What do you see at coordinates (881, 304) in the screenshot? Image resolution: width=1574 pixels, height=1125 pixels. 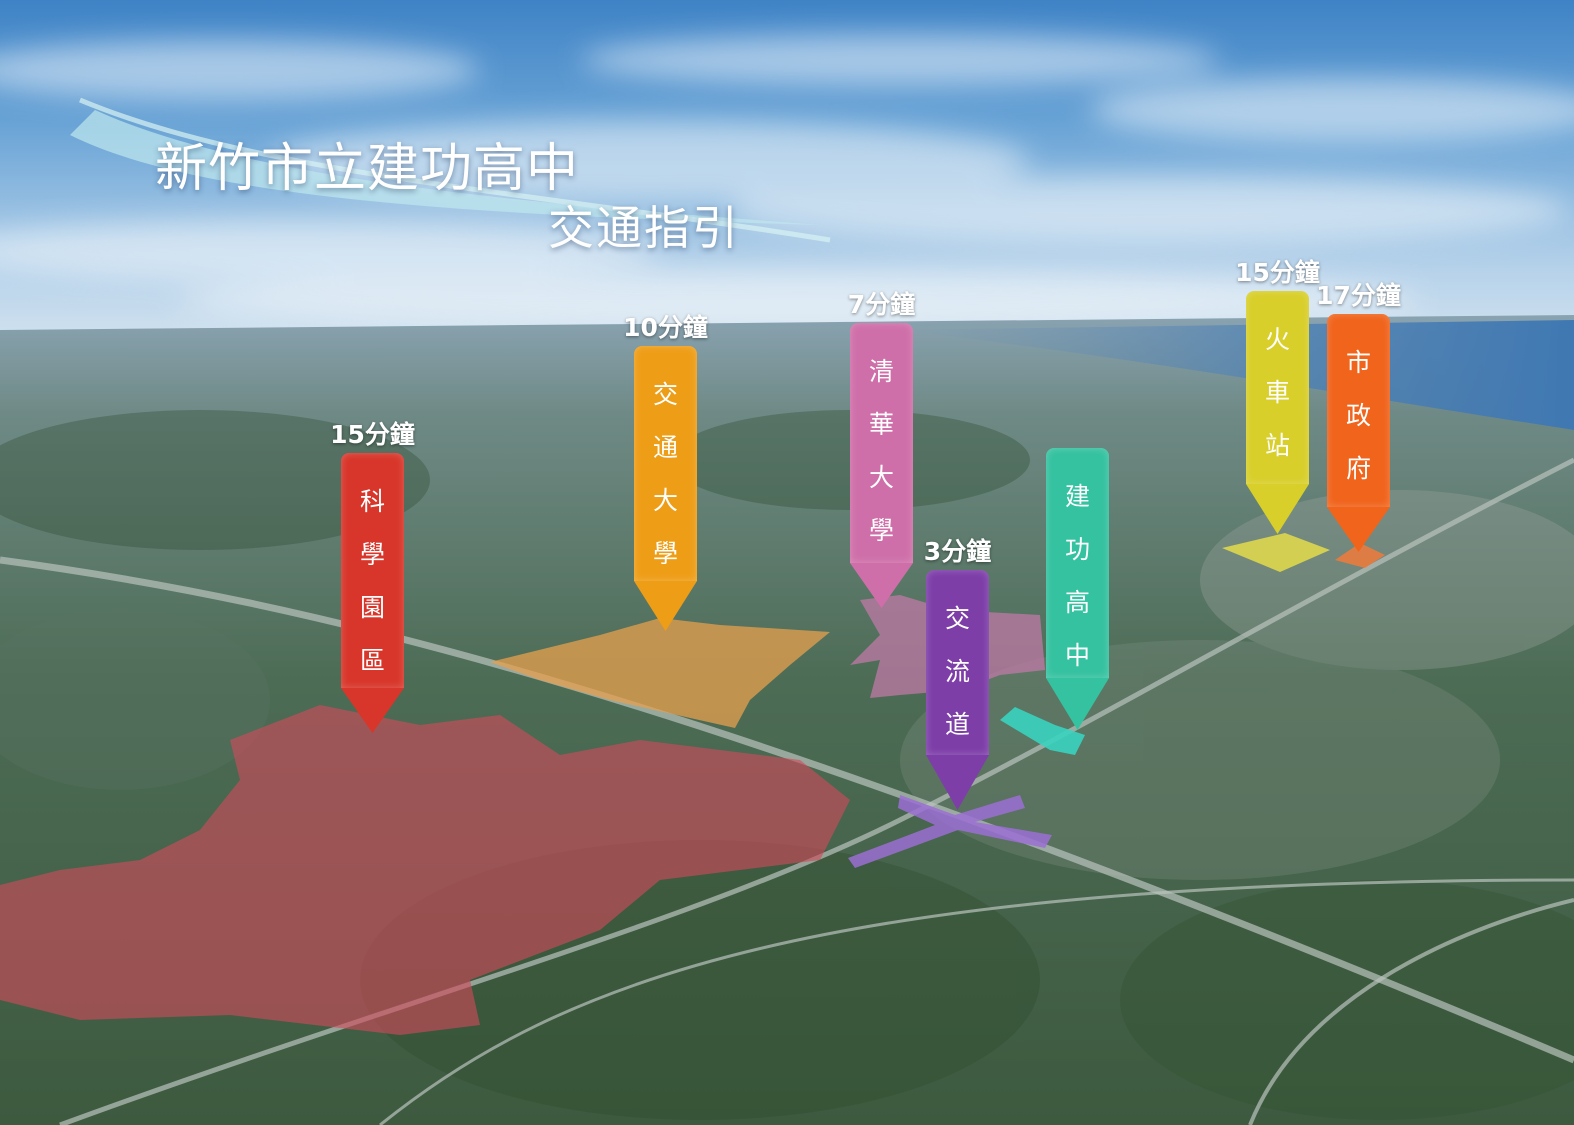 I see `marker-time: 7分鐘` at bounding box center [881, 304].